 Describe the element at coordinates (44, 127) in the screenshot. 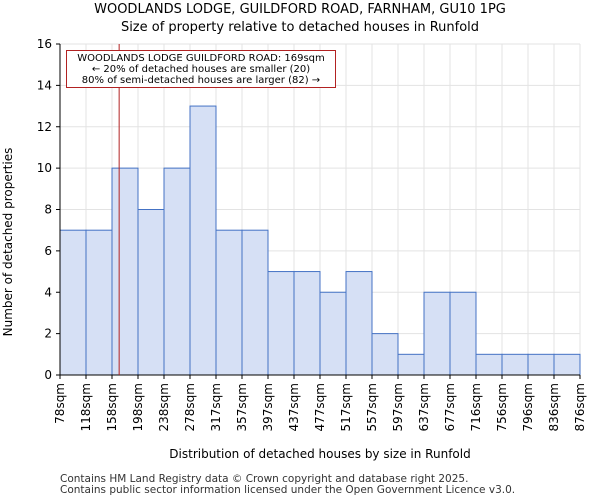

I see `y-tick-label: 12` at that location.